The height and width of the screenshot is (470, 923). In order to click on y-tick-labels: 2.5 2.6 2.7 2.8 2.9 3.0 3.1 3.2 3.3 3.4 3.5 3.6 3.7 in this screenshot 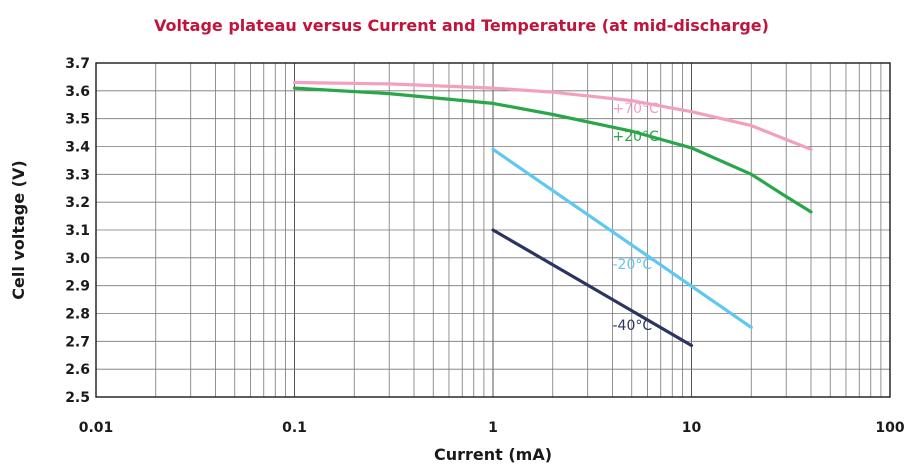, I will do `click(77, 231)`.